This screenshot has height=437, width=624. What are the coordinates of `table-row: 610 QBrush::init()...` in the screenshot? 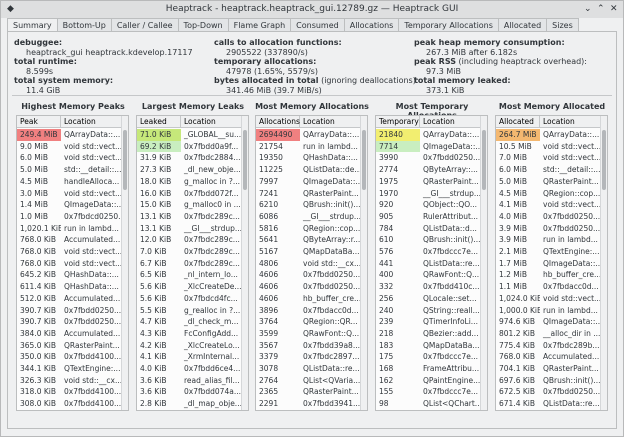 It's located at (428, 240).